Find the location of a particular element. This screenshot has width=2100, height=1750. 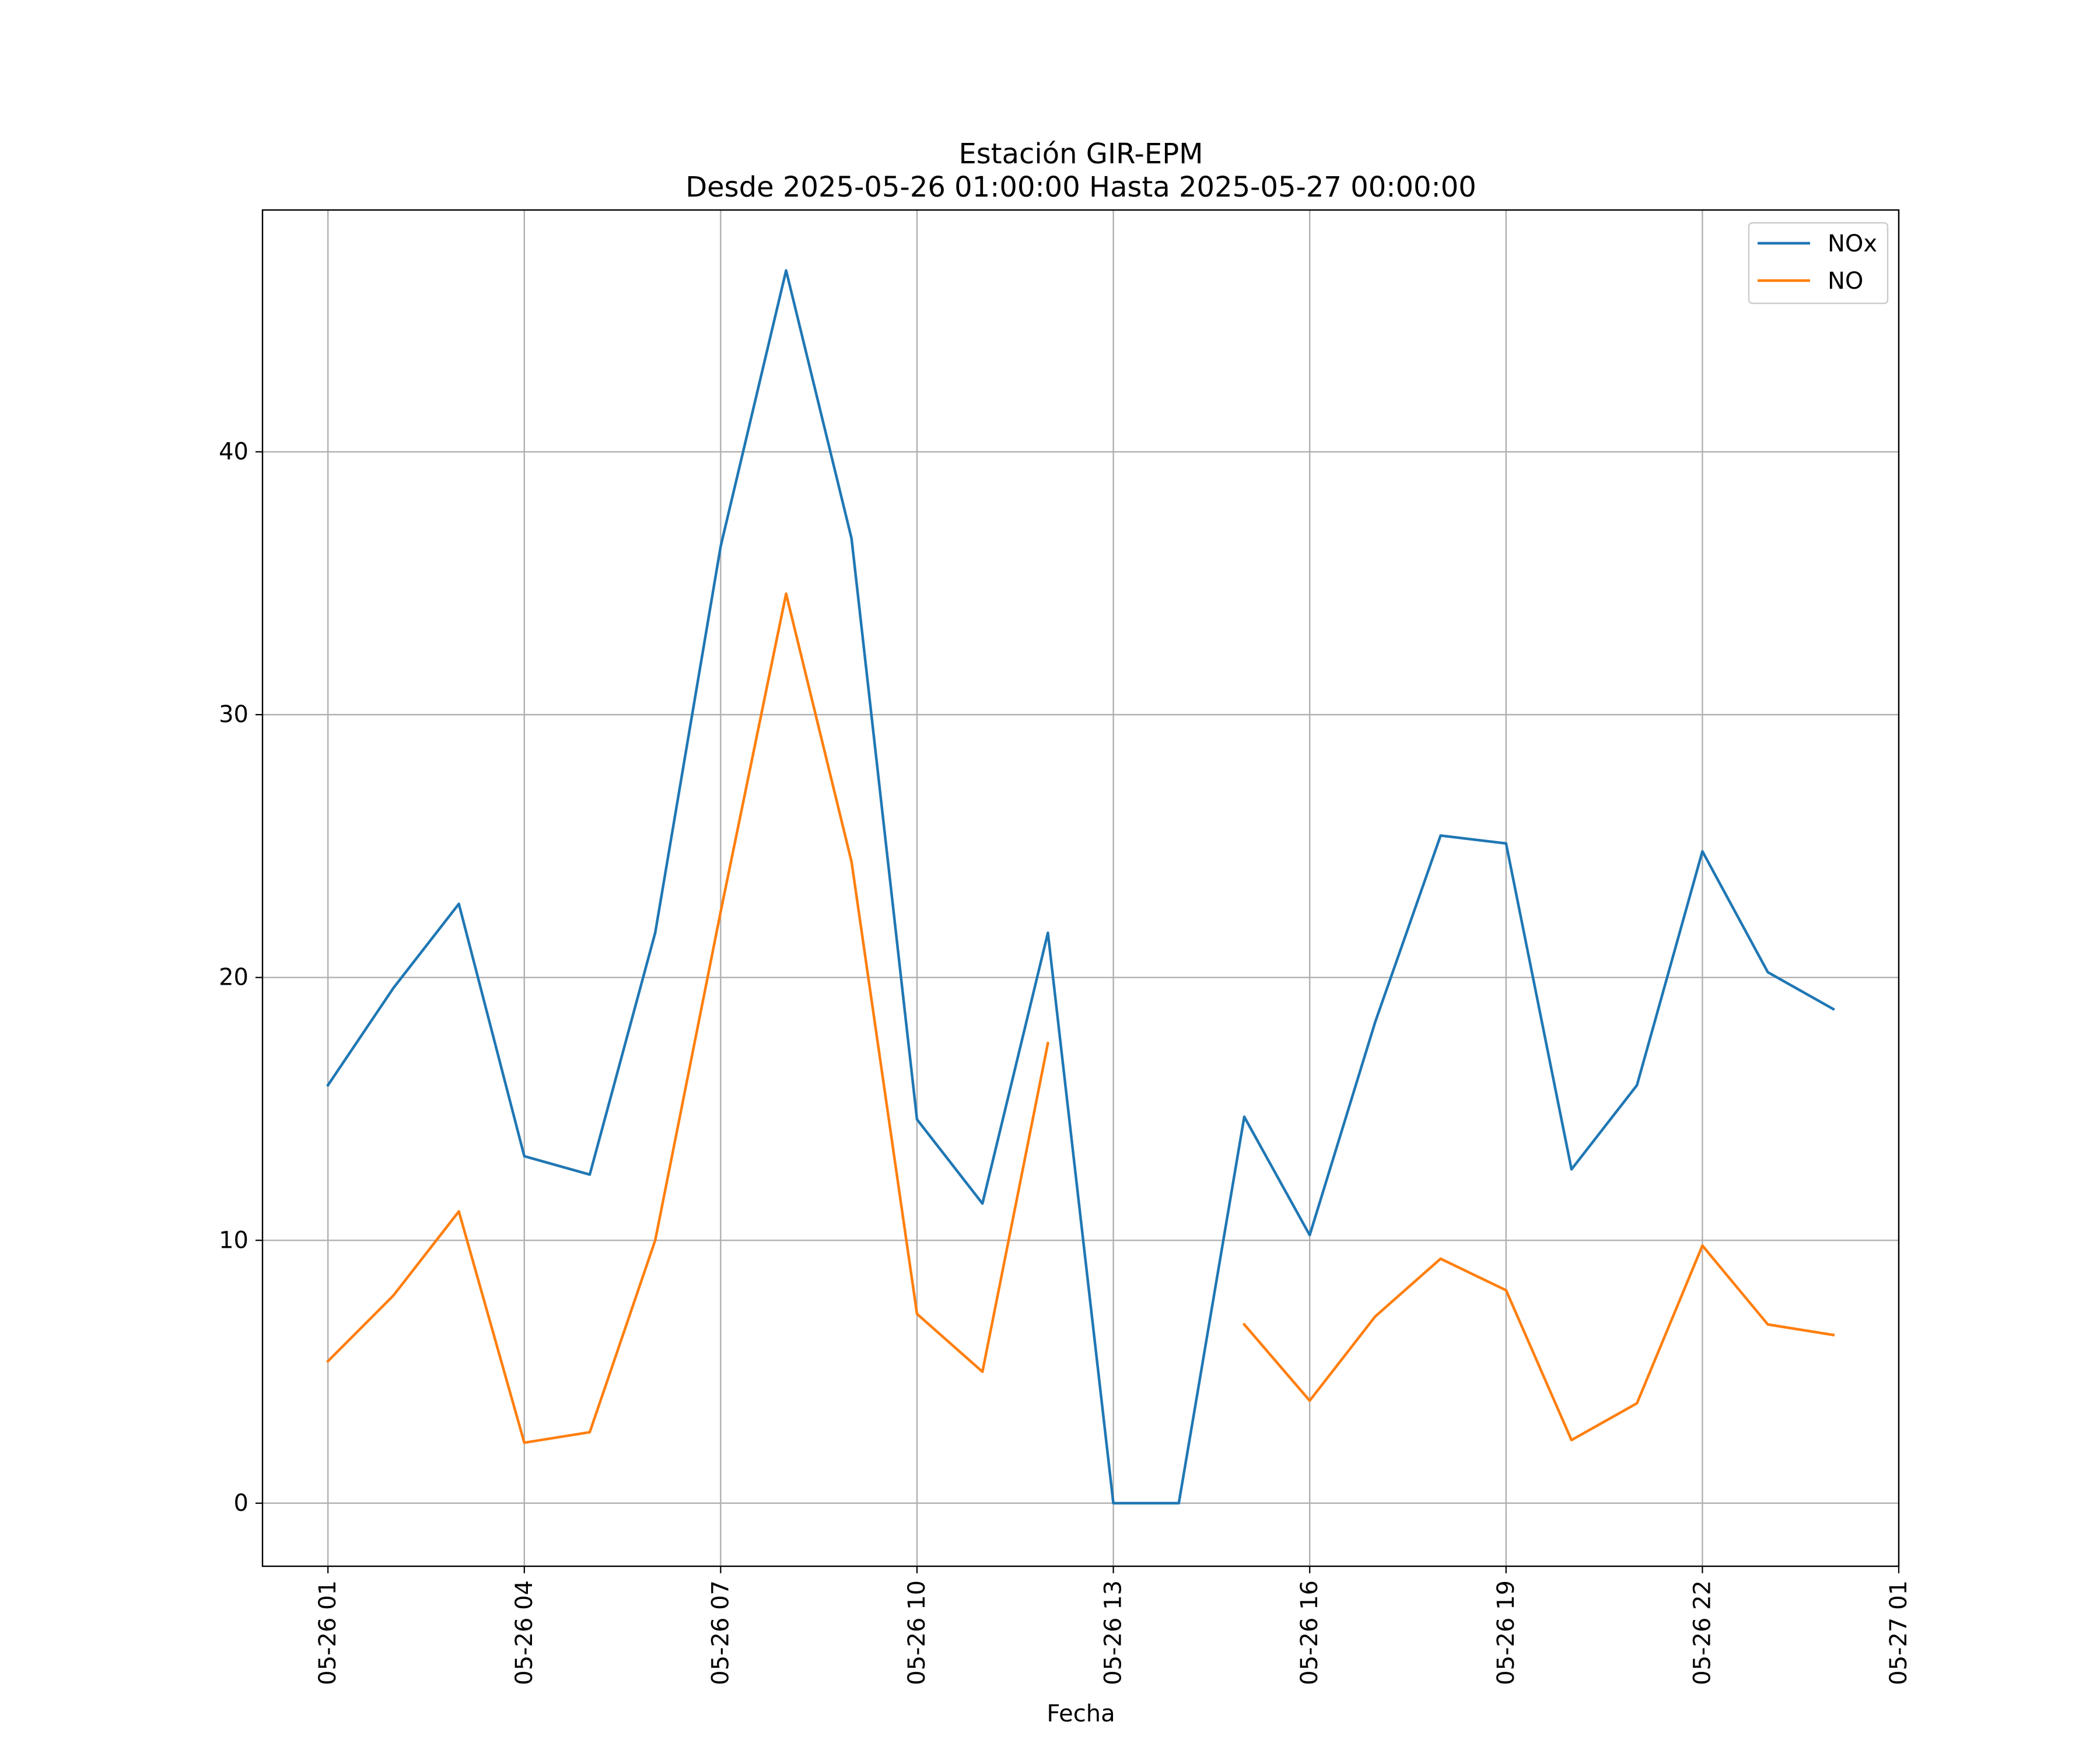

x-tick-label: 05-26 22 is located at coordinates (1702, 1632).